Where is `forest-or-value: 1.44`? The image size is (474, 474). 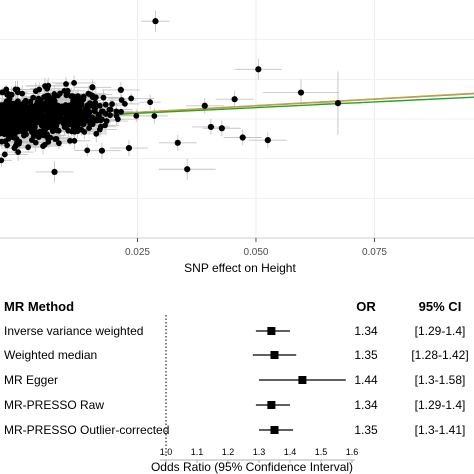
forest-or-value: 1.44 is located at coordinates (366, 380).